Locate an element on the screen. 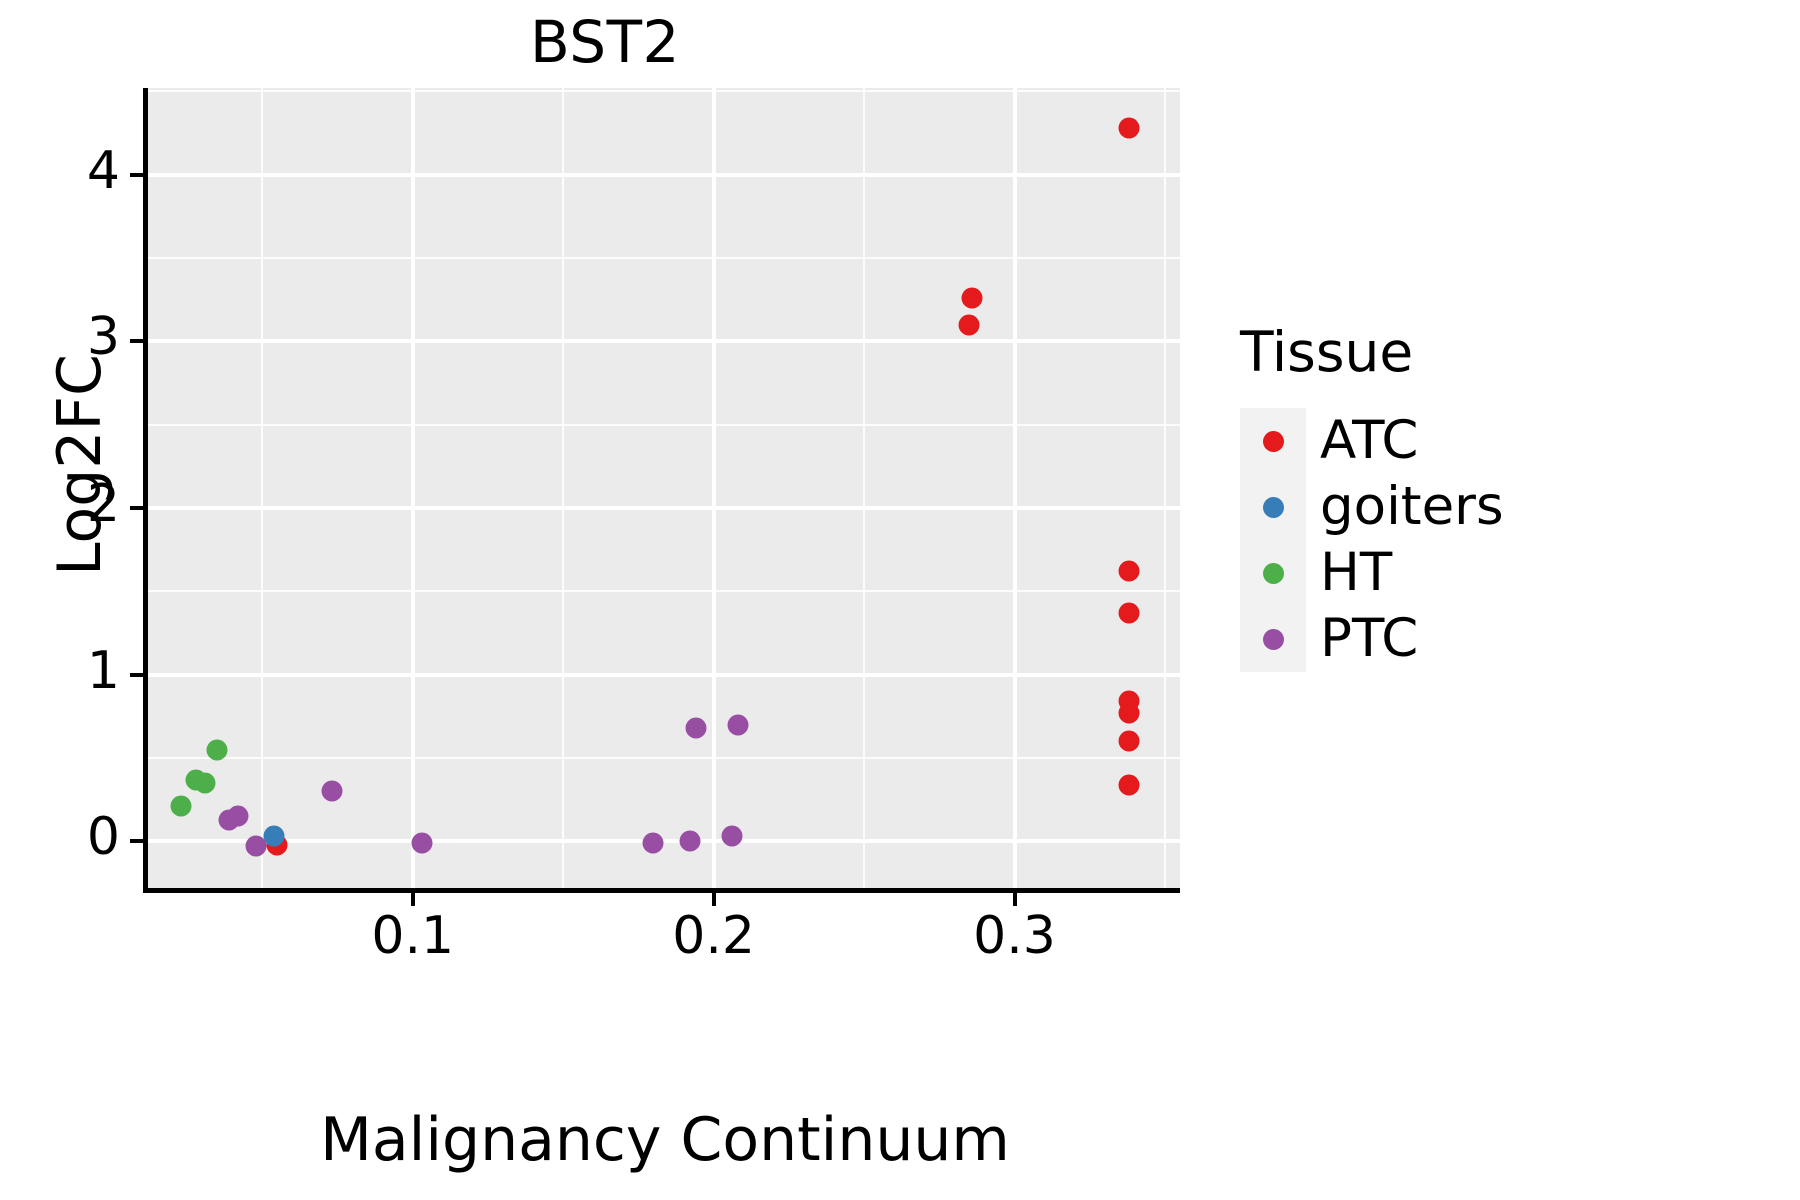 This screenshot has height=1200, width=1800. legend: Tissue ATC goiters HT PTC is located at coordinates (1442, 496).